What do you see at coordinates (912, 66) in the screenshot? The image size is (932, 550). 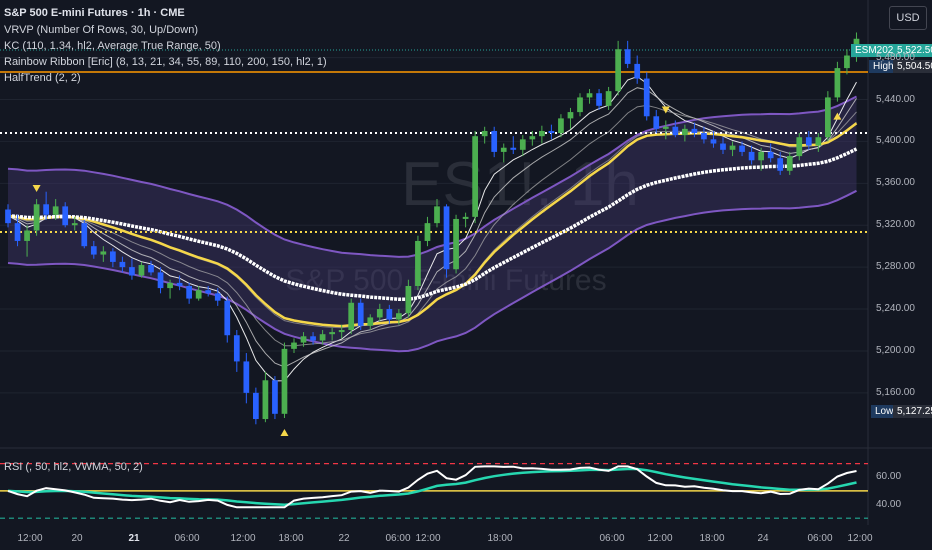 I see `high-value: 5,504.50` at bounding box center [912, 66].